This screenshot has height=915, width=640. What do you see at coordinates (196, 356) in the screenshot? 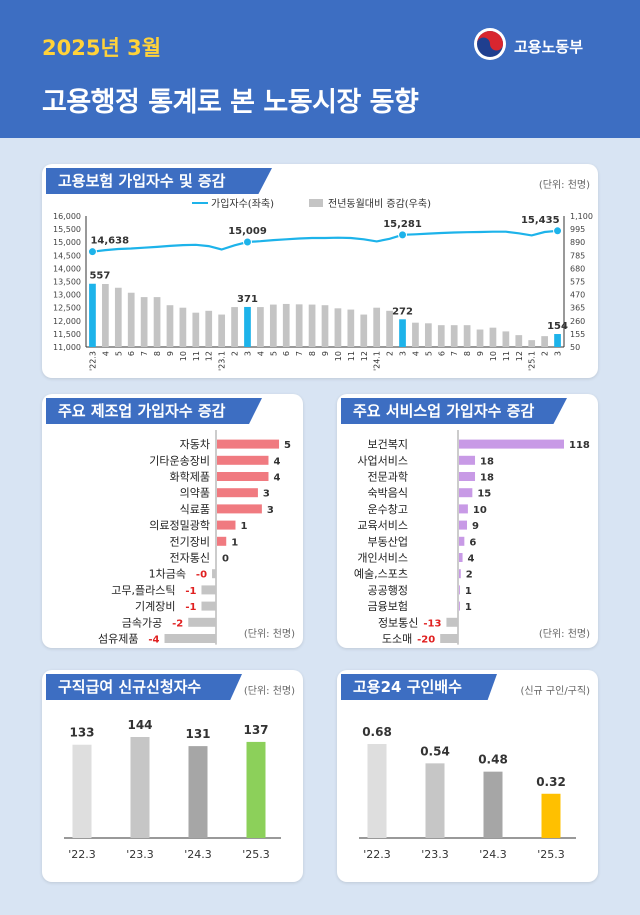
I see `x-axis-tick: 11` at bounding box center [196, 356].